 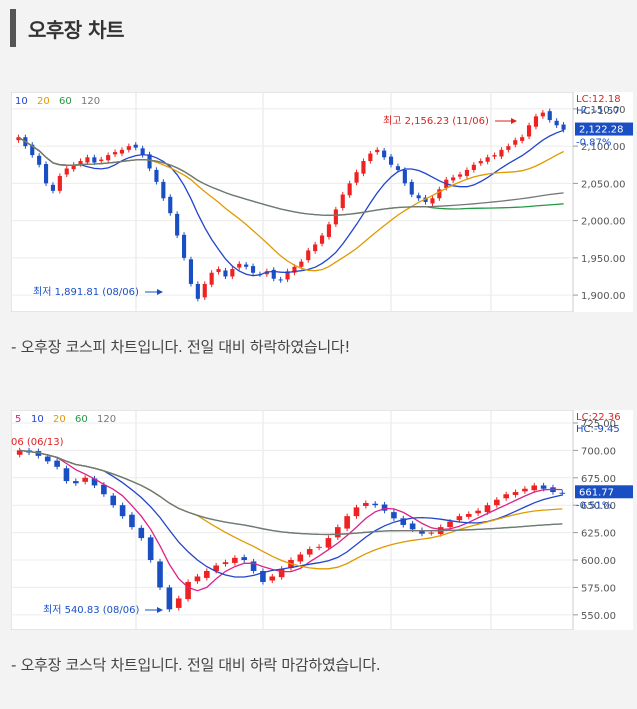 I want to click on y-tick-label: 2,000.00, so click(x=603, y=222).